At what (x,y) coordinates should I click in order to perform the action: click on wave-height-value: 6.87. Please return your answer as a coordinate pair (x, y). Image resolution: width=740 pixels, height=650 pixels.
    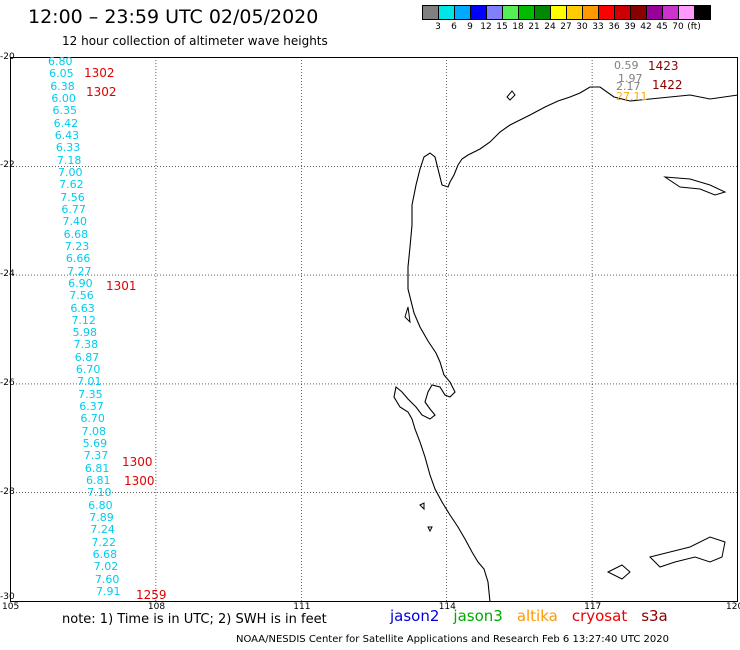
    Looking at the image, I should click on (87, 357).